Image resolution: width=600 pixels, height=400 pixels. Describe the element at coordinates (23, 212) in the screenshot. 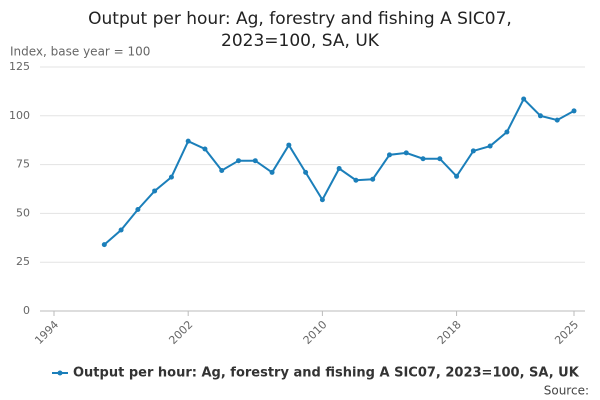

I see `y-tick-label: 50` at that location.